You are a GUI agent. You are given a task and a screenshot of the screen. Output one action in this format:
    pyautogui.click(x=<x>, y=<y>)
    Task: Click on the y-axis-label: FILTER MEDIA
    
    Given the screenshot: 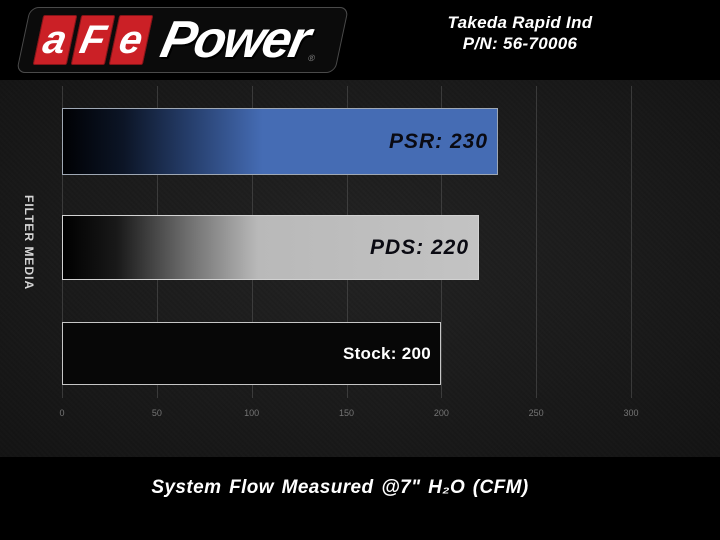 What is the action you would take?
    pyautogui.click(x=29, y=243)
    